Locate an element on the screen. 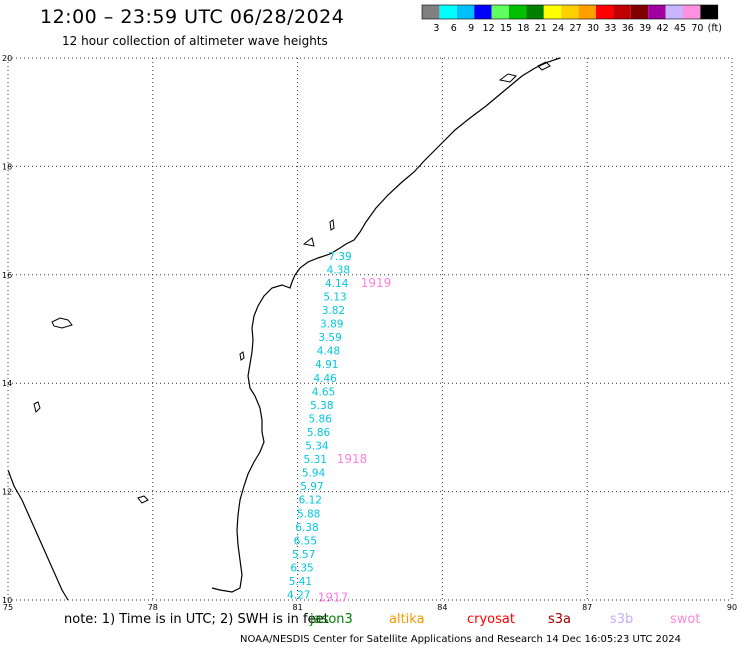 The height and width of the screenshot is (650, 740). swh-label: 4.65 is located at coordinates (323, 392).